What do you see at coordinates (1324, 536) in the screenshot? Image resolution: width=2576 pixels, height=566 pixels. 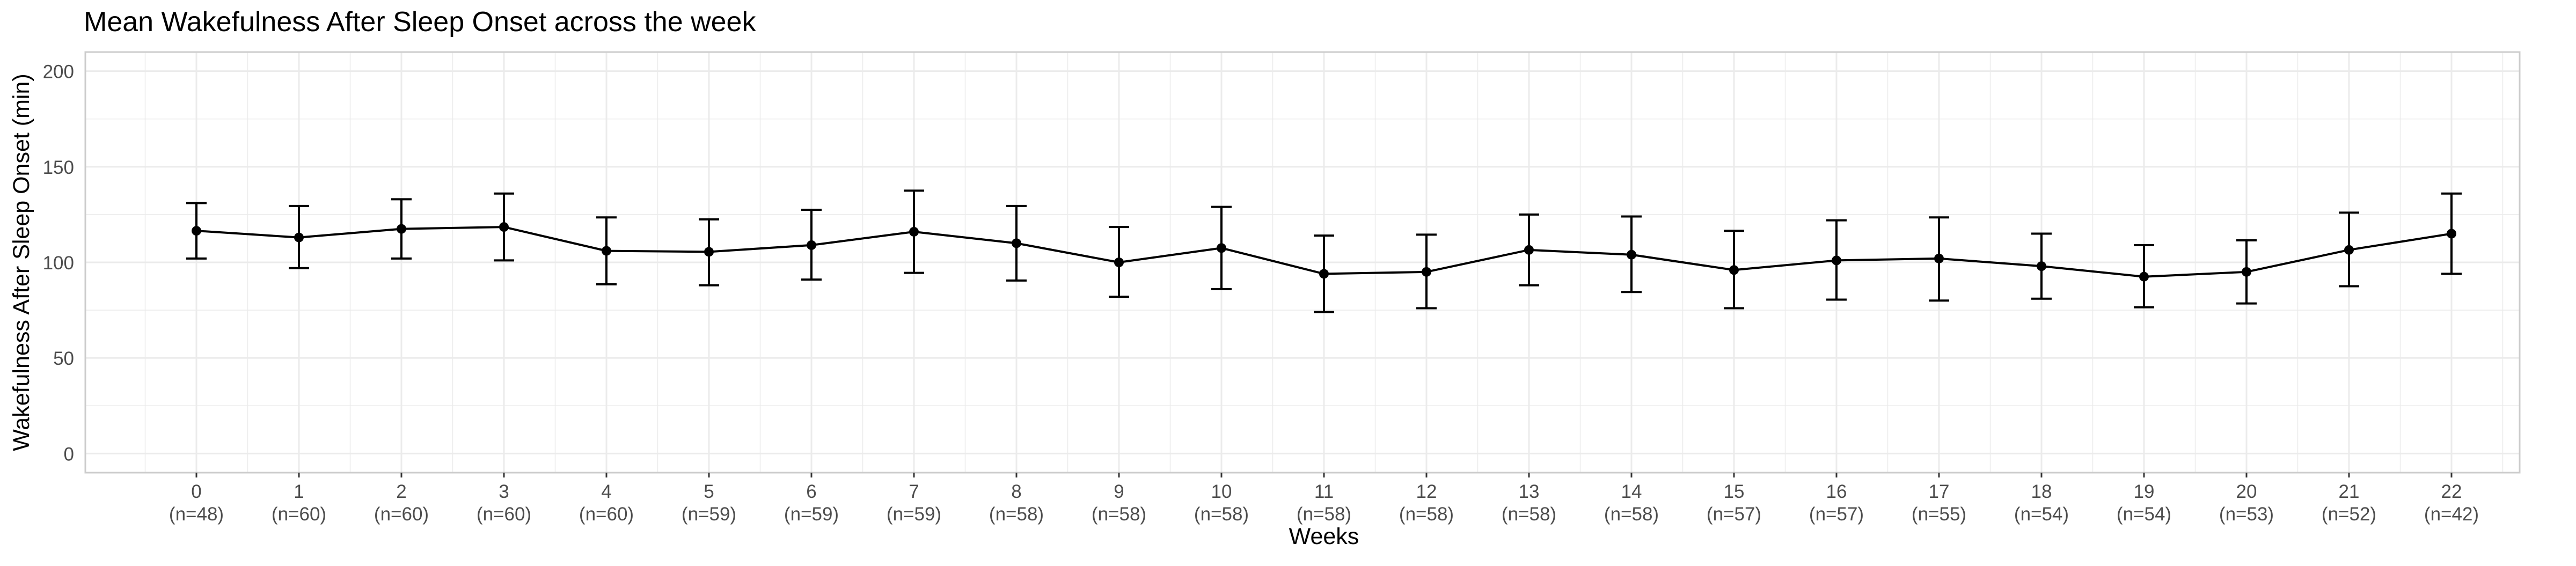 I see `x-axis-label: Weeks` at bounding box center [1324, 536].